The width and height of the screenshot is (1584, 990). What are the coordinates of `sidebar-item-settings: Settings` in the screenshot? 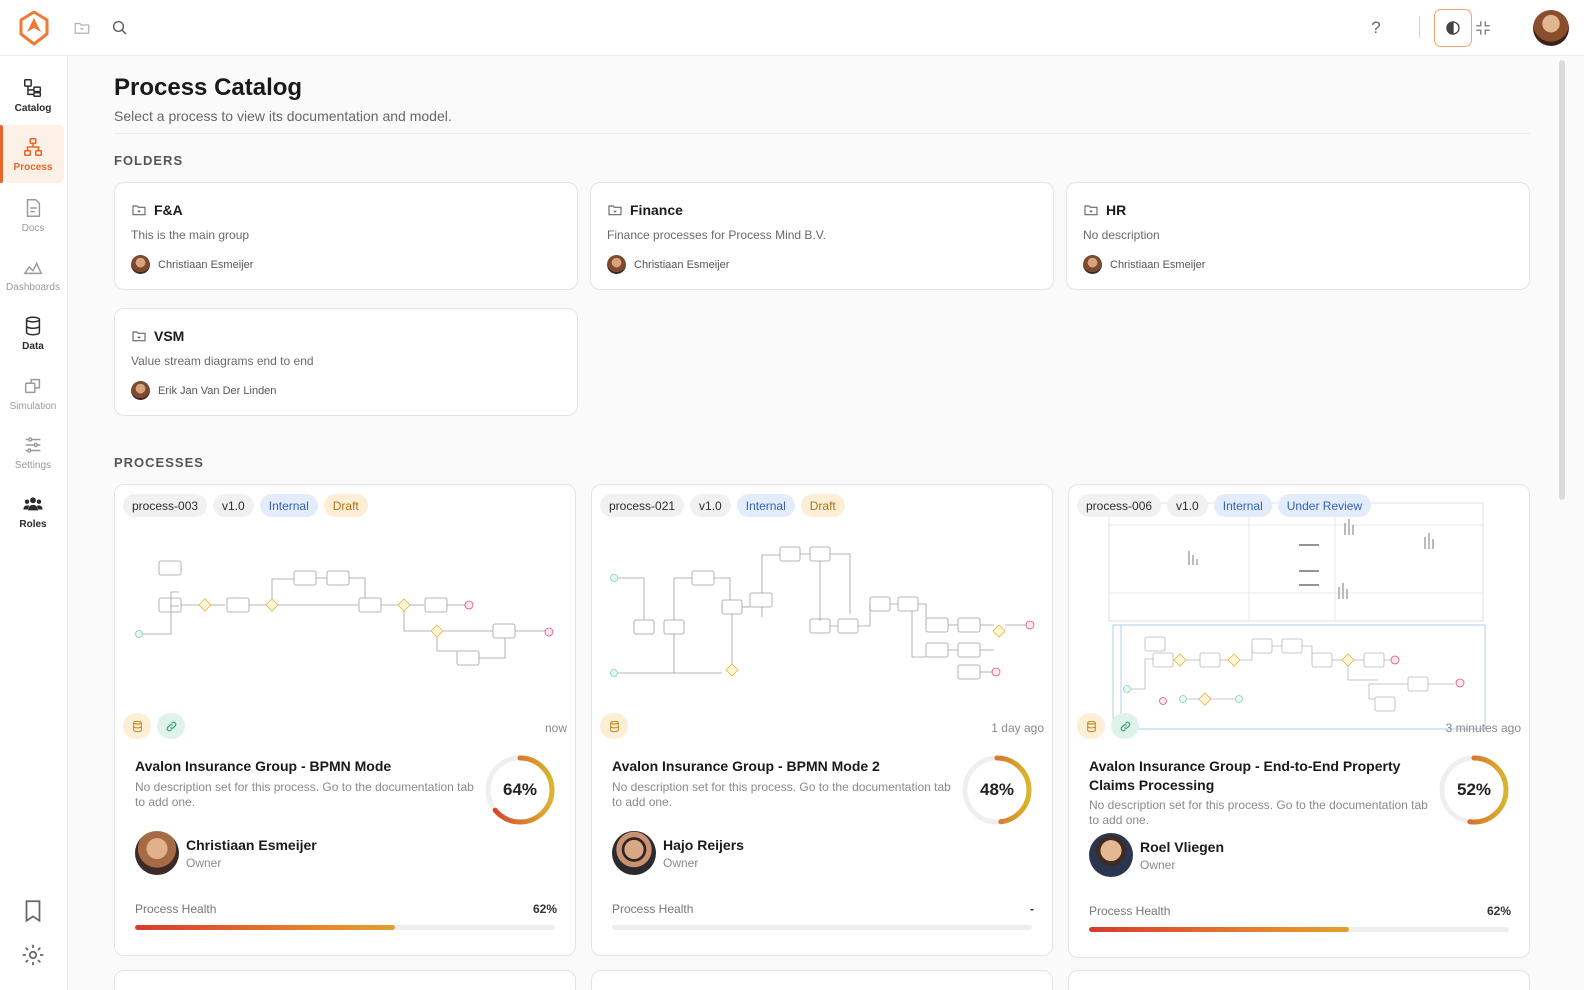 It's located at (33, 452).